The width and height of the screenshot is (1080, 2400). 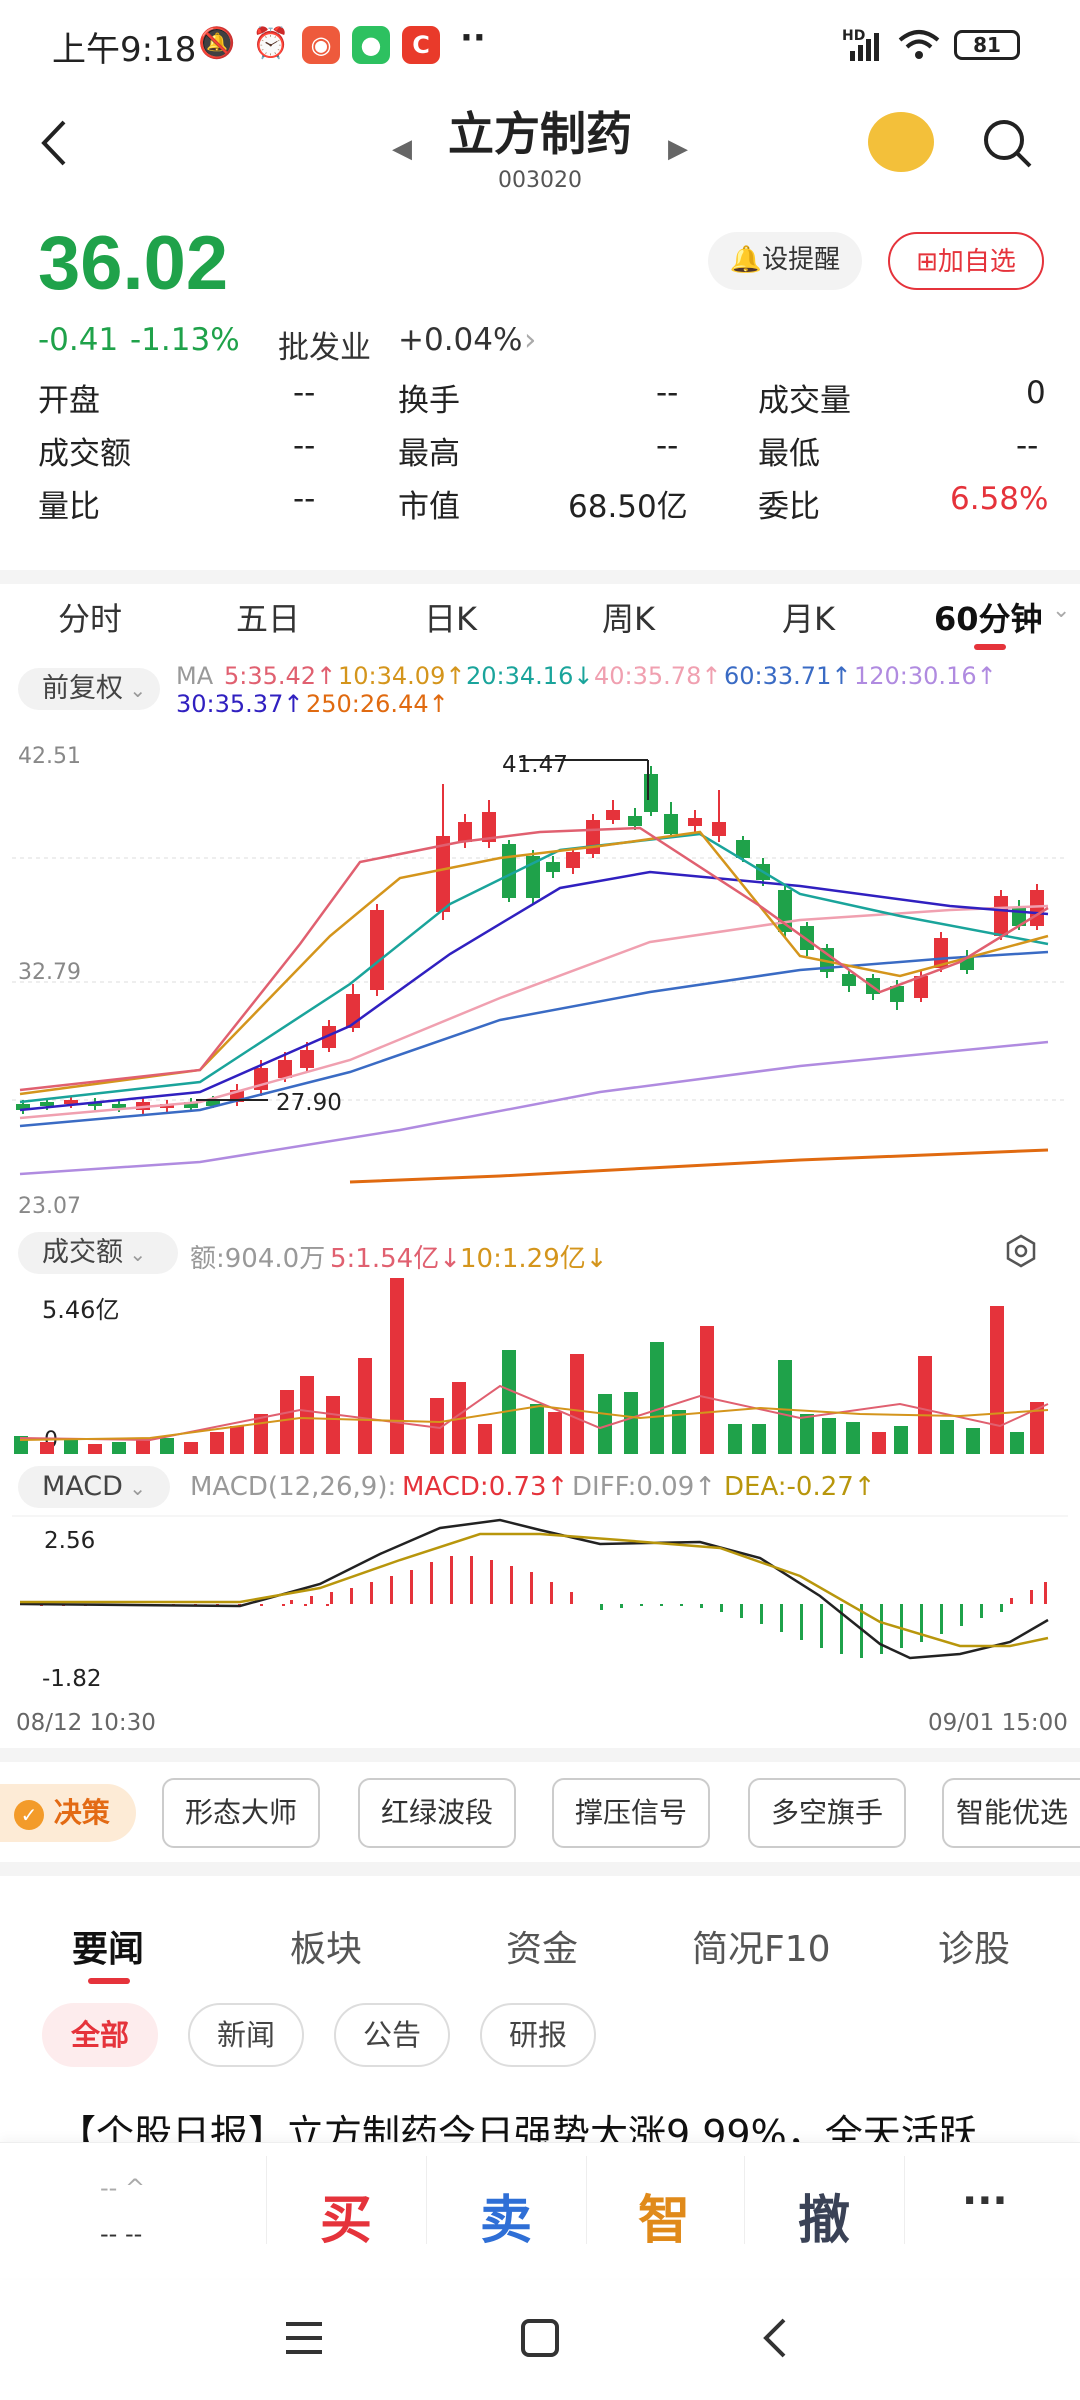 What do you see at coordinates (985, 2201) in the screenshot?
I see `more-button: ···` at bounding box center [985, 2201].